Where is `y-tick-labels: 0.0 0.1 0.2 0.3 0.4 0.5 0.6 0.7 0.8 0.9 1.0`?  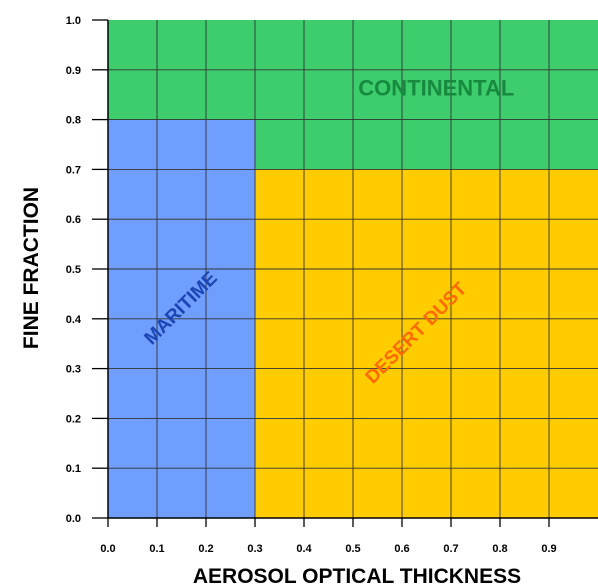
y-tick-labels: 0.0 0.1 0.2 0.3 0.4 0.5 0.6 0.7 0.8 0.9 1.0 is located at coordinates (74, 270).